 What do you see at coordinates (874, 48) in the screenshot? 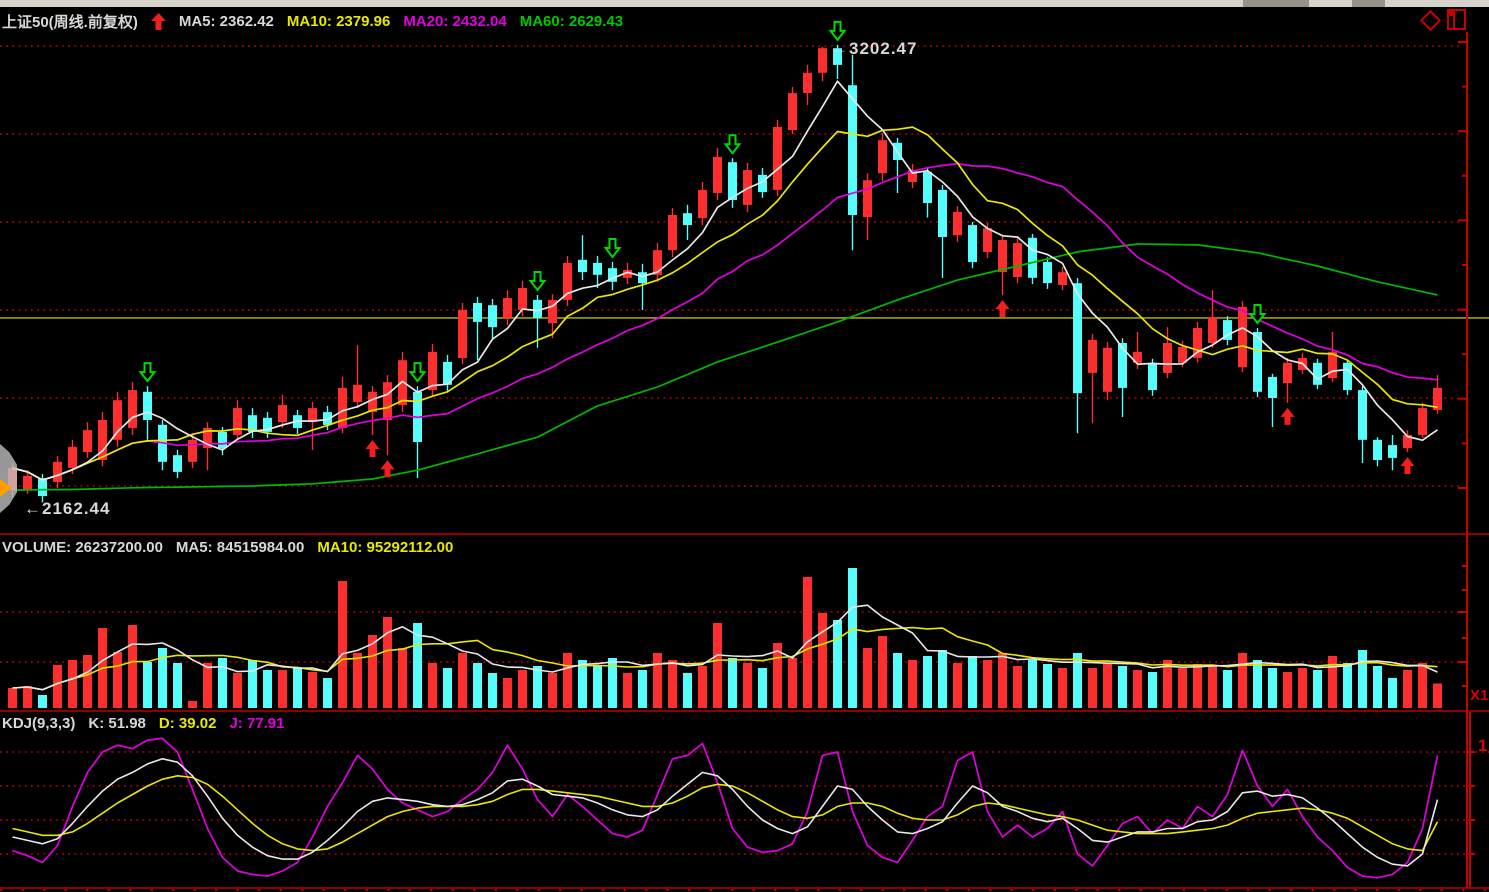
I see `high-price-annotation: ←3202.47` at bounding box center [874, 48].